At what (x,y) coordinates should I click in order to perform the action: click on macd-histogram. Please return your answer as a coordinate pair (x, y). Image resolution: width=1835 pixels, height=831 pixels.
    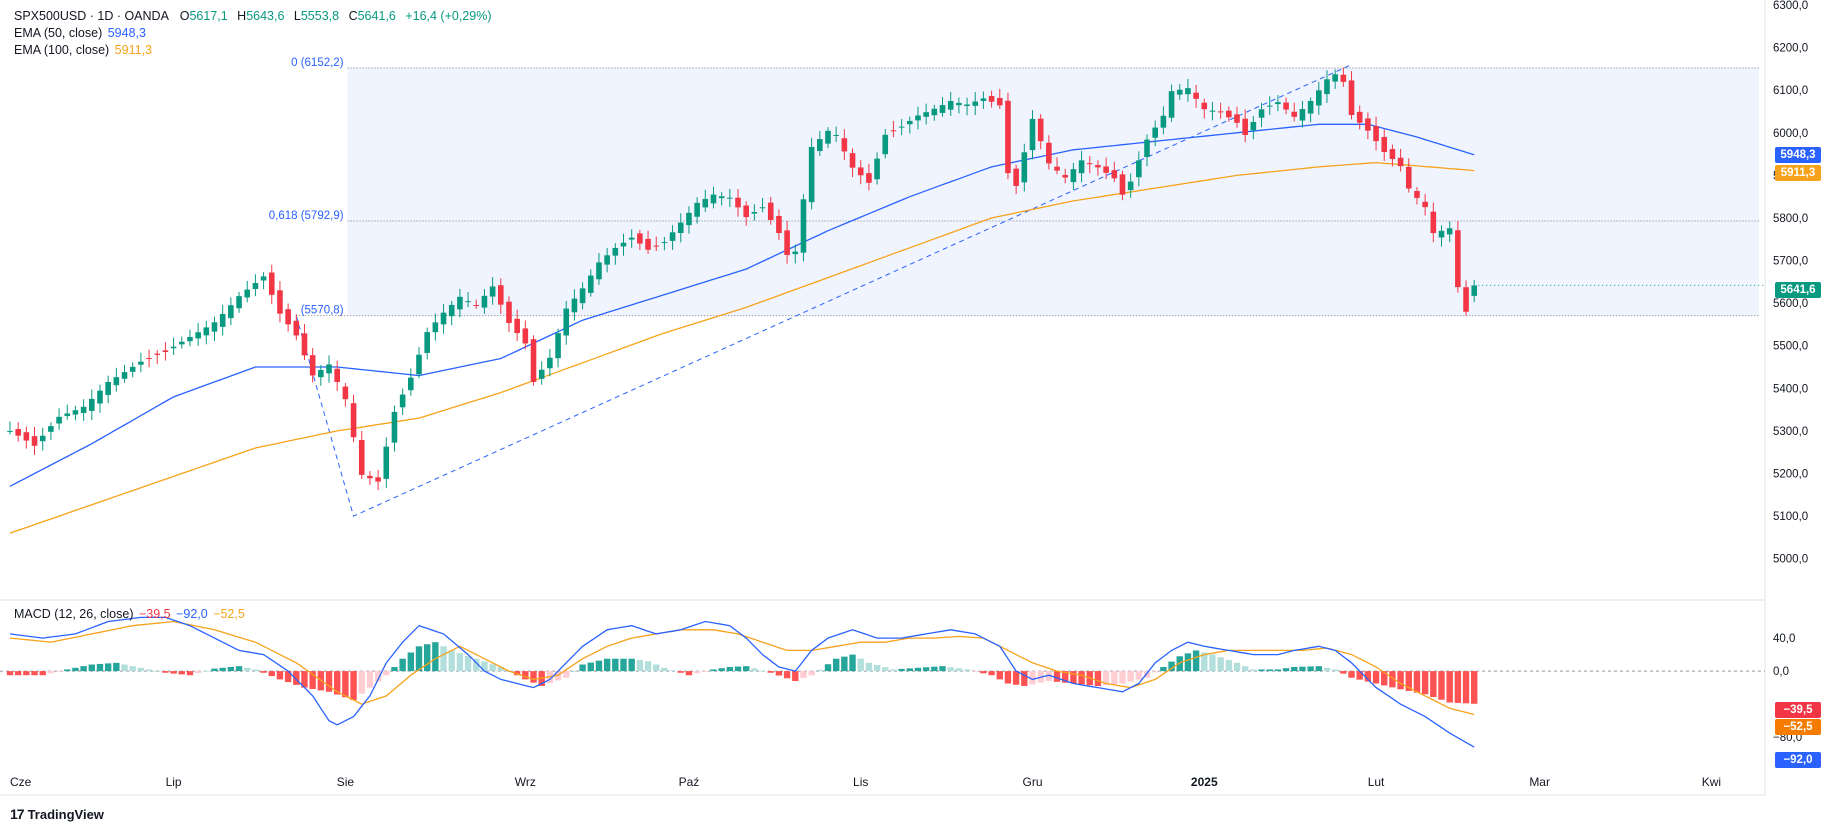
    Looking at the image, I should click on (742, 673).